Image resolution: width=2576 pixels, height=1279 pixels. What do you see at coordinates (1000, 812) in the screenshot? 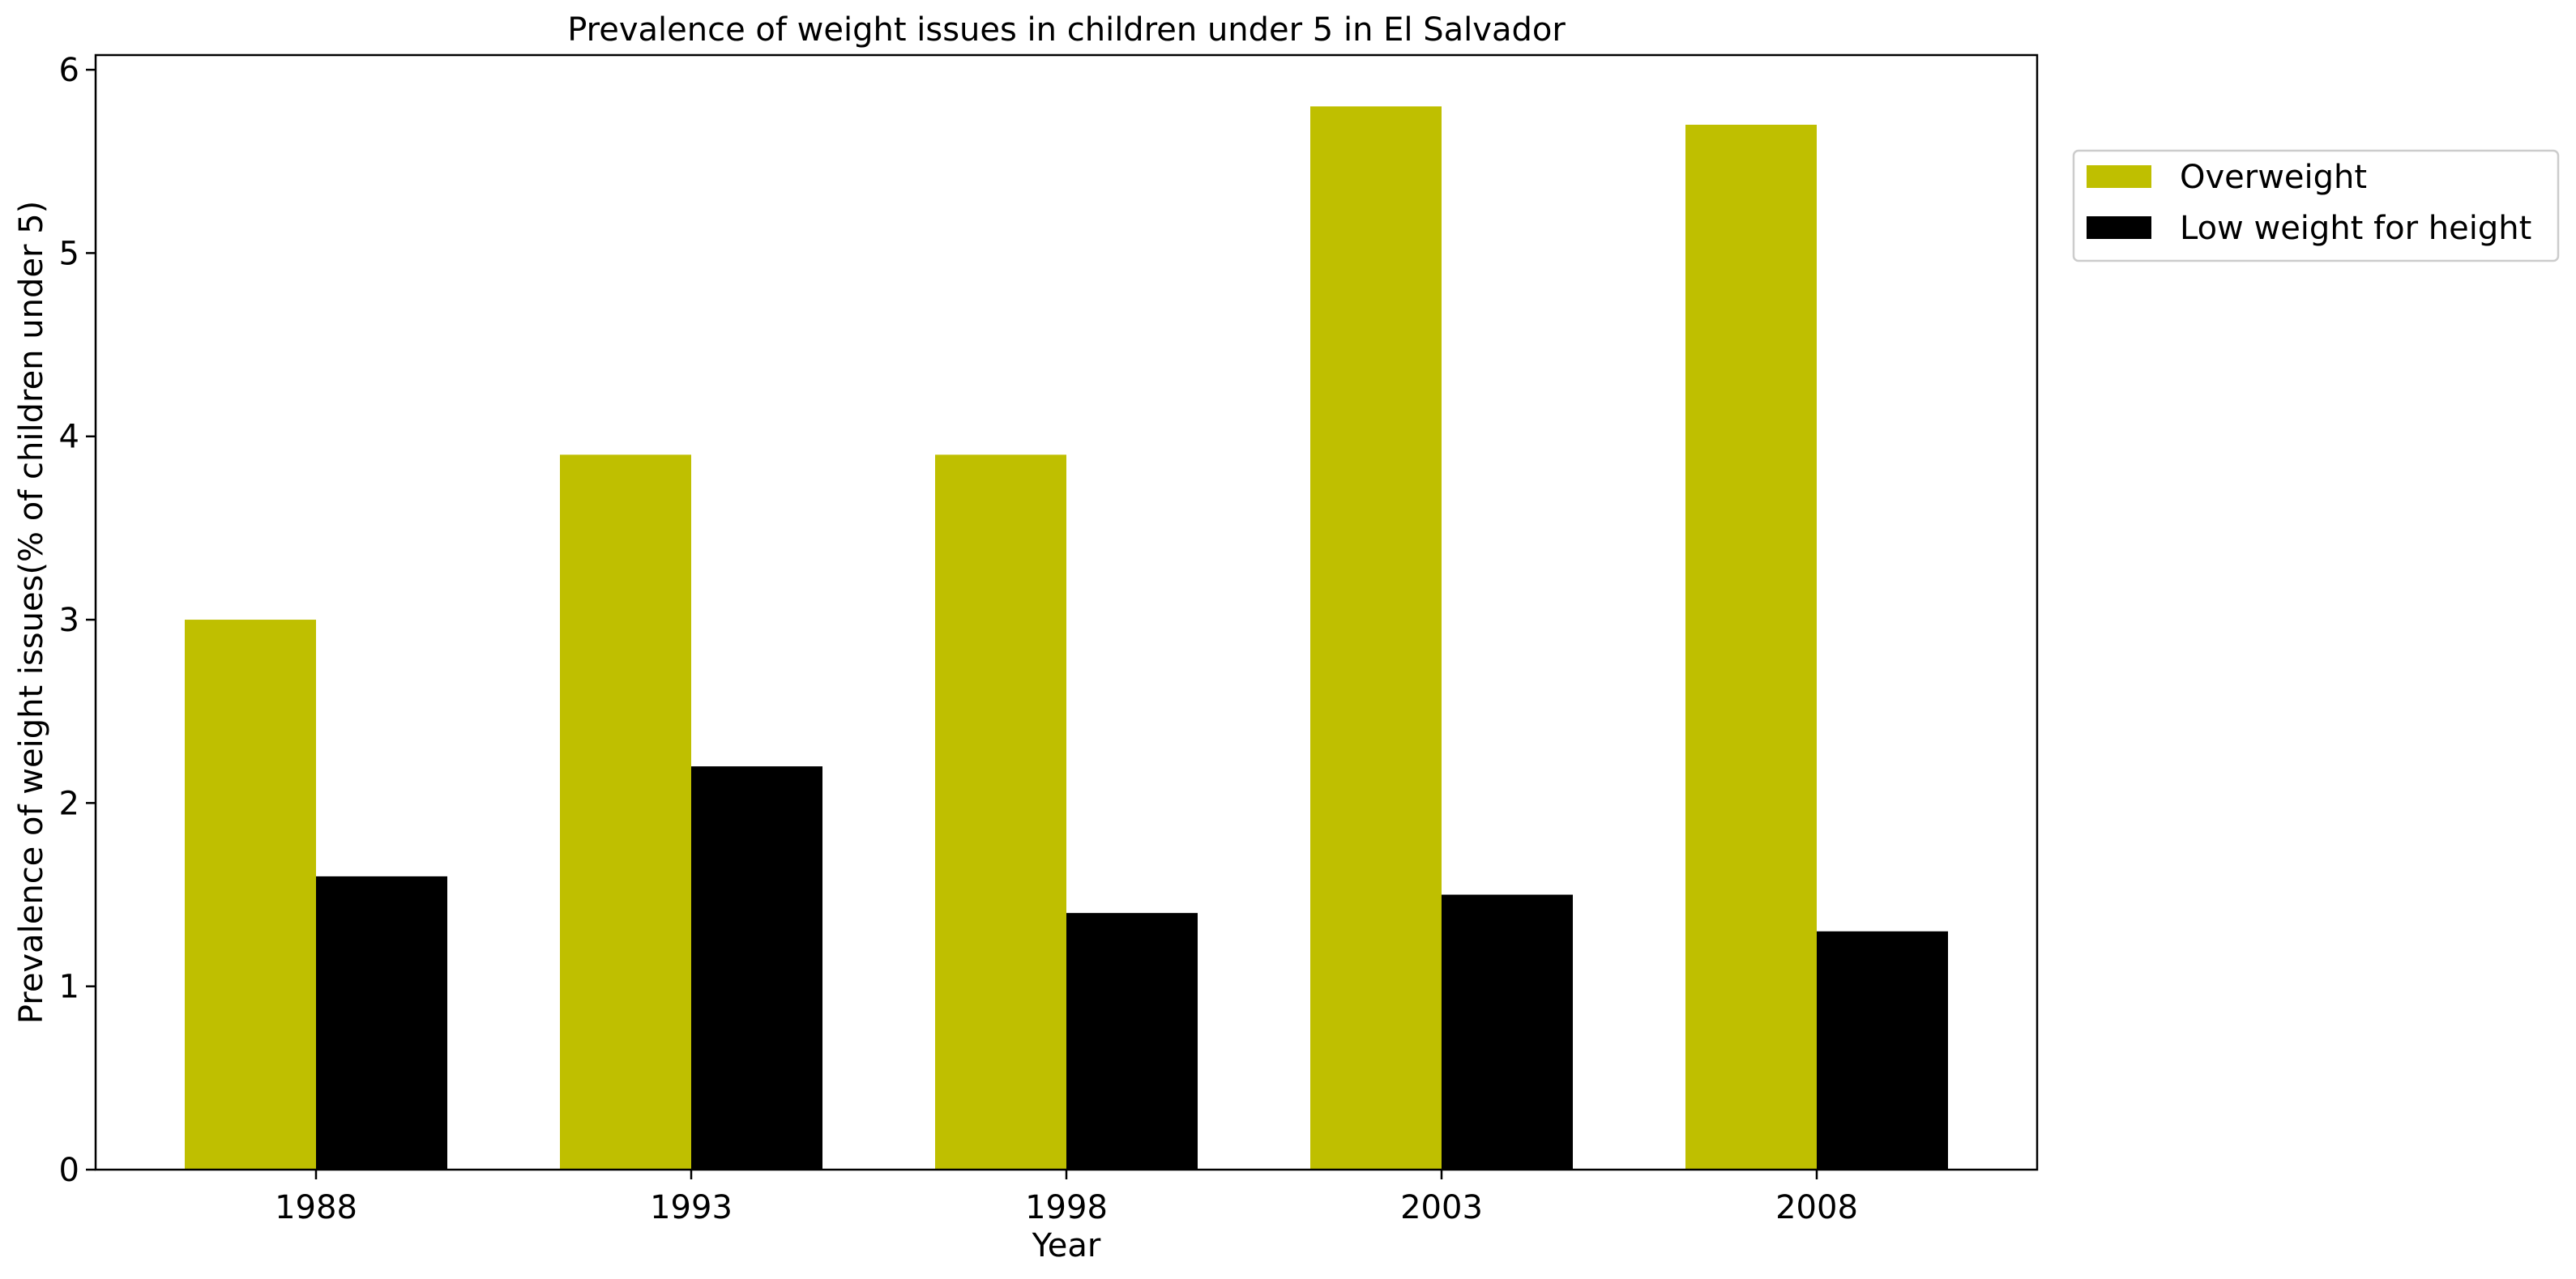
I see `bar-overweight-1998` at bounding box center [1000, 812].